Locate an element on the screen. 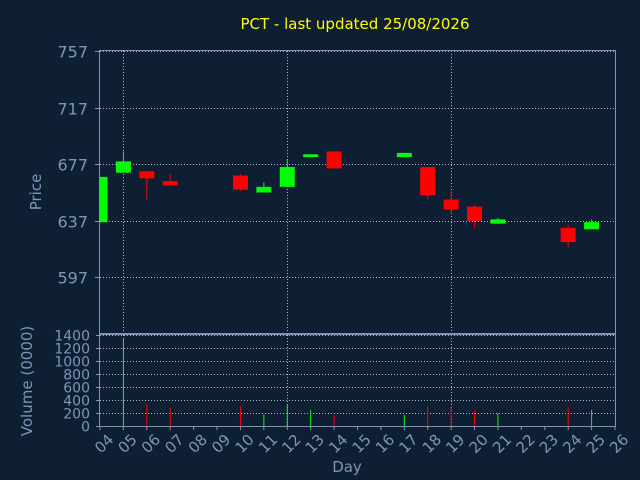 This screenshot has width=640, height=480. price-tick-label: 757 is located at coordinates (72, 52).